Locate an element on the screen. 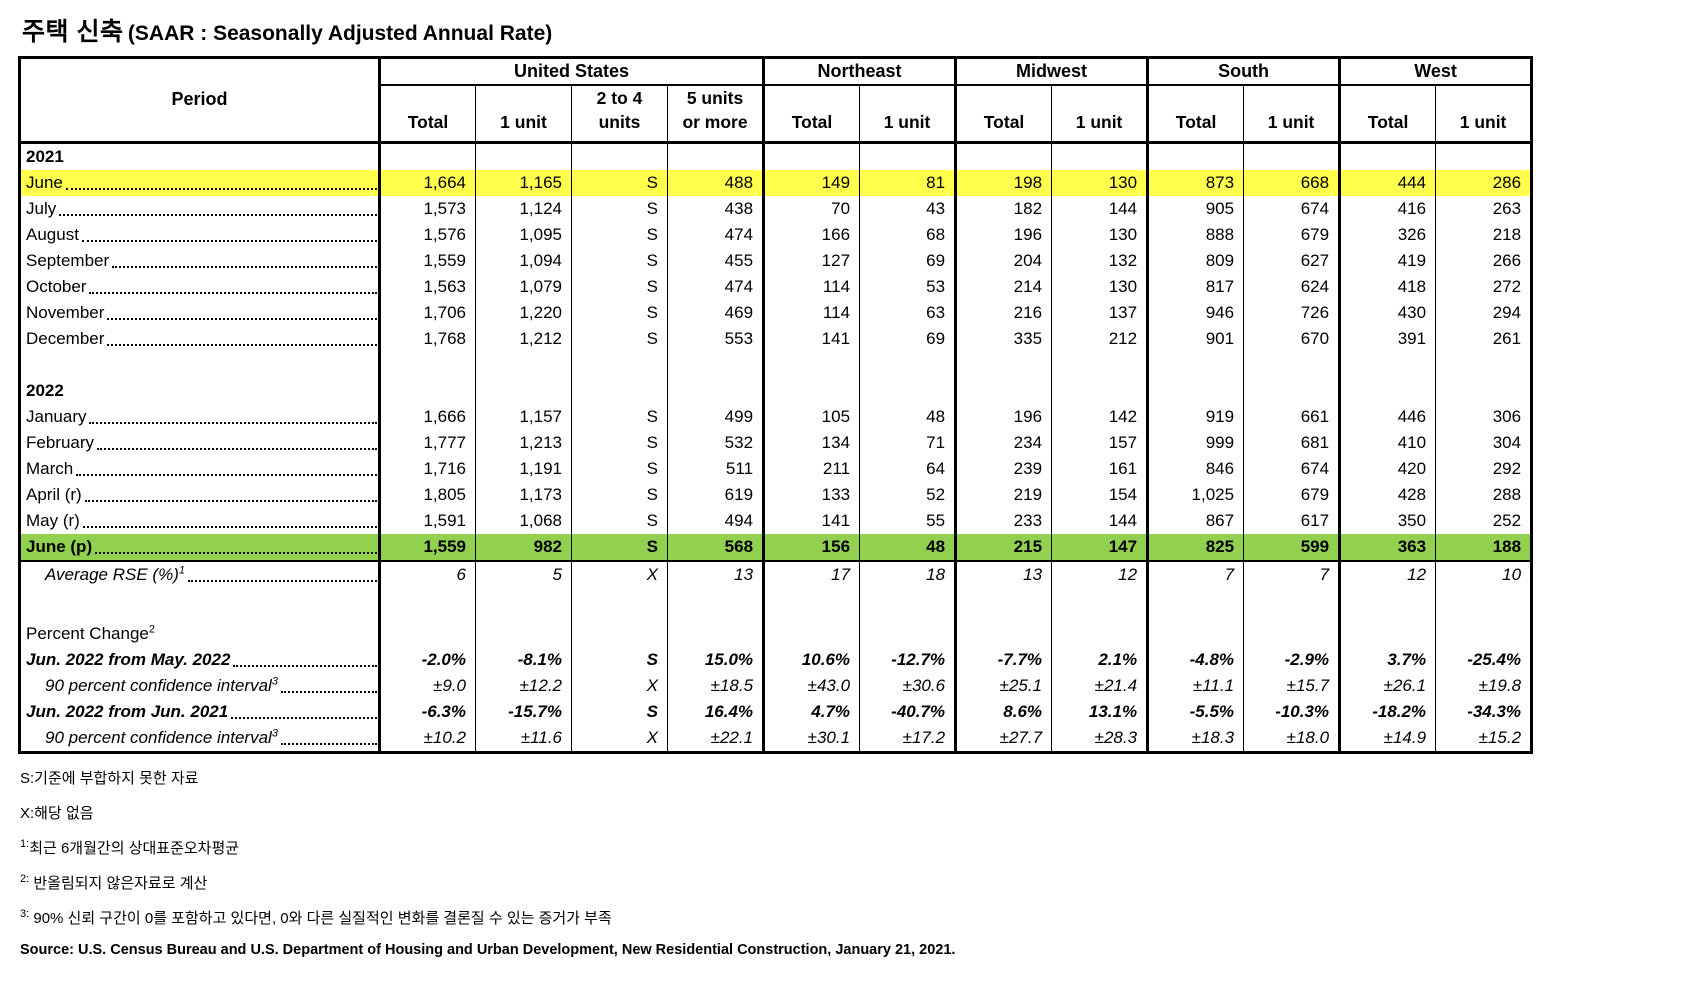 This screenshot has width=1700, height=1006. period-cell: July is located at coordinates (200, 209).